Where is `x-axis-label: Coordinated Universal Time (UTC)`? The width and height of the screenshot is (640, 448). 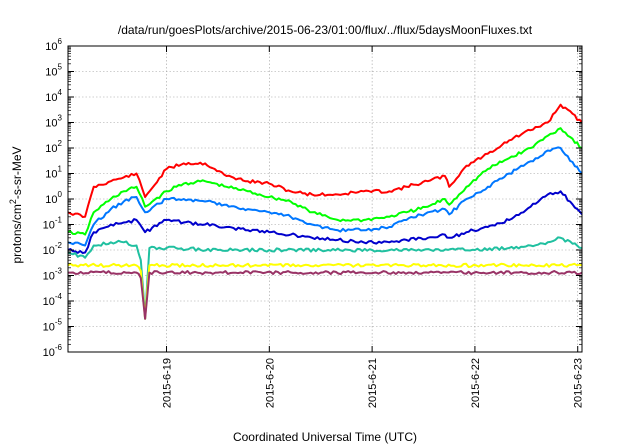 x-axis-label: Coordinated Universal Time (UTC) is located at coordinates (325, 437).